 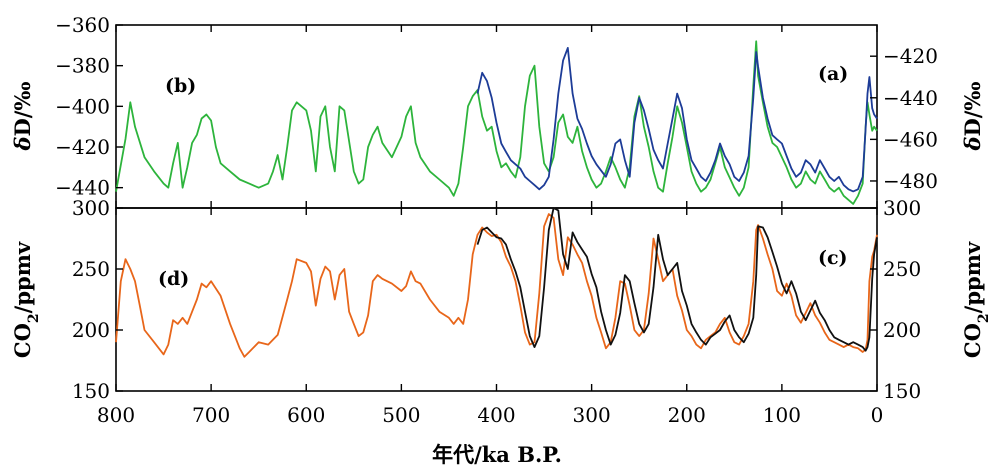 What do you see at coordinates (833, 258) in the screenshot?
I see `panel-label-c: (c)` at bounding box center [833, 258].